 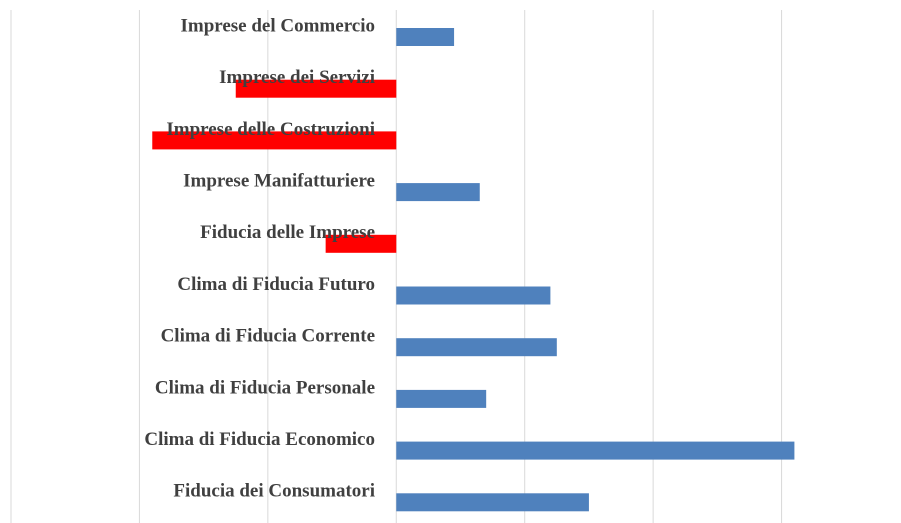 I want to click on category-label: Imprese Manifatturiere, so click(x=279, y=180).